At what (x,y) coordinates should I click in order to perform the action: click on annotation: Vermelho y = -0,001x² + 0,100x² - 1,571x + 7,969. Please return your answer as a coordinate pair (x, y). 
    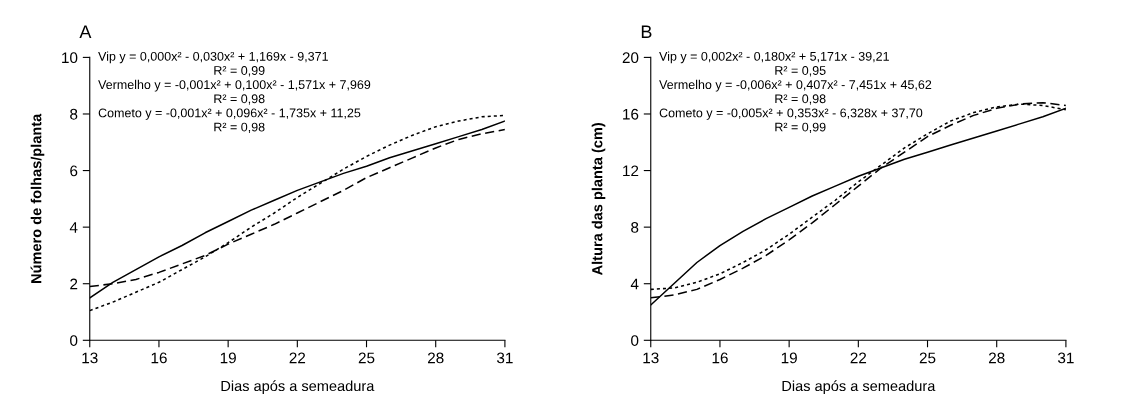
    Looking at the image, I should click on (234, 85).